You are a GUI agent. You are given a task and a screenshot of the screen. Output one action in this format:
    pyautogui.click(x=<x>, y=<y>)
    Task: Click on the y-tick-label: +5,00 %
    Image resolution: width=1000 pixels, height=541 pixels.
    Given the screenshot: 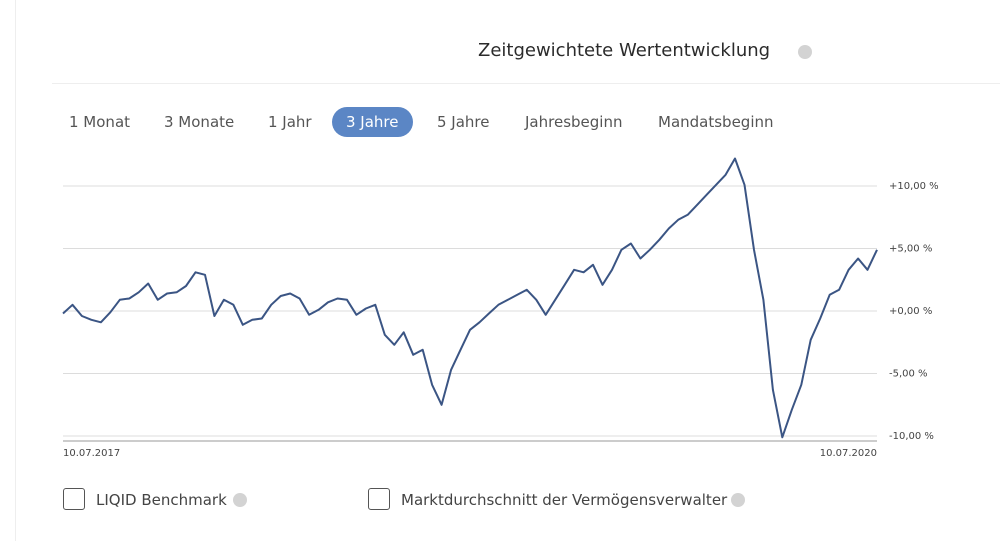 What is the action you would take?
    pyautogui.click(x=910, y=249)
    